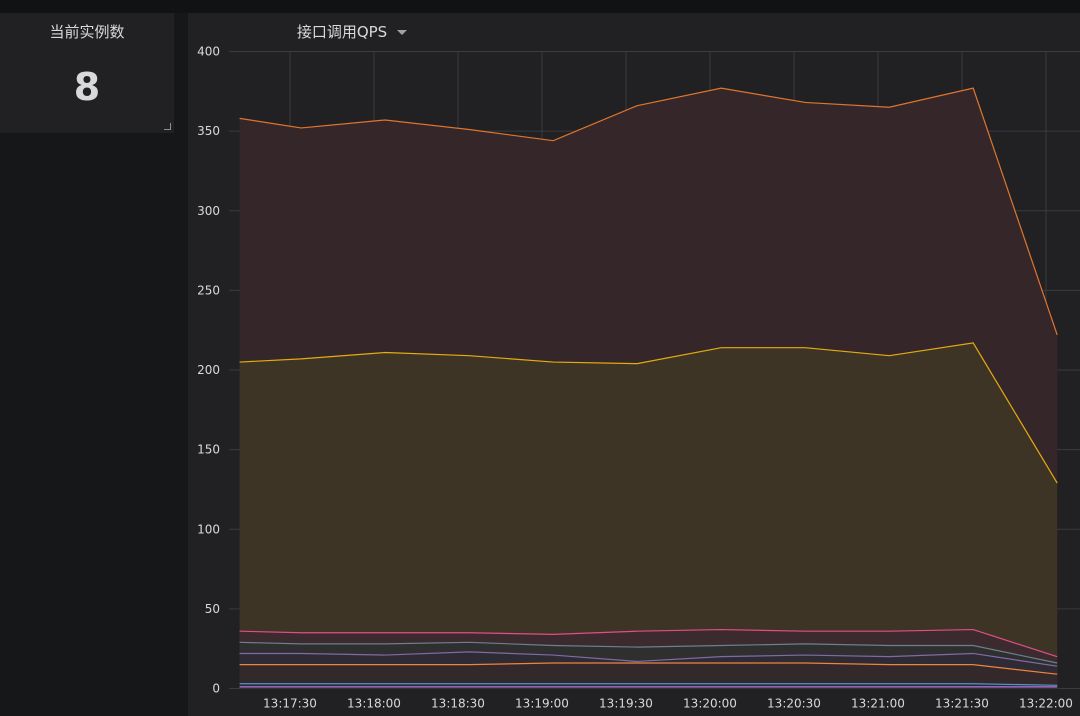 Image resolution: width=1080 pixels, height=716 pixels. Describe the element at coordinates (626, 704) in the screenshot. I see `x-tick-label: 13:19:30` at that location.